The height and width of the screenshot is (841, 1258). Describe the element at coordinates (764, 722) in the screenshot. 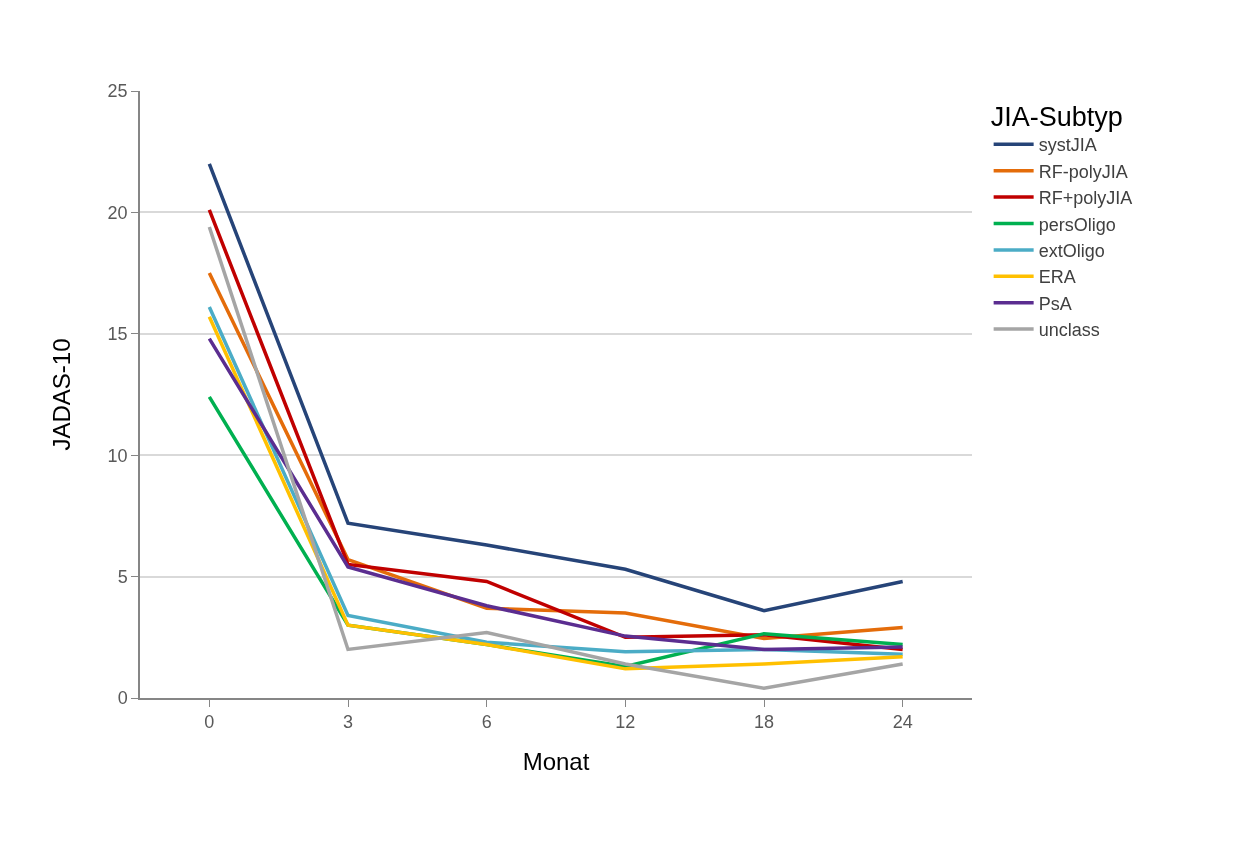

I see `x-tick-label: 18` at that location.